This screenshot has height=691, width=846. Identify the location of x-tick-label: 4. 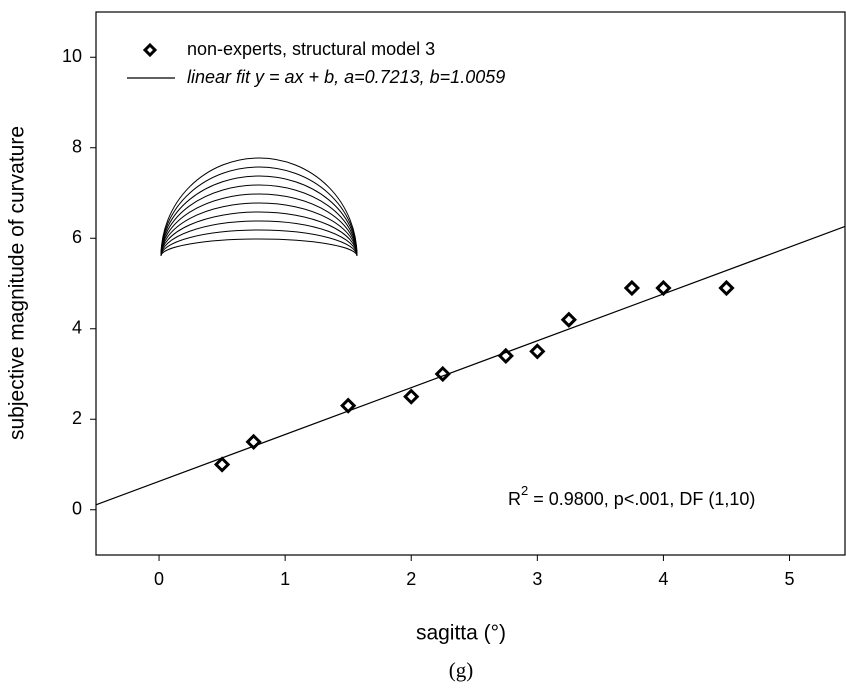
(663, 579).